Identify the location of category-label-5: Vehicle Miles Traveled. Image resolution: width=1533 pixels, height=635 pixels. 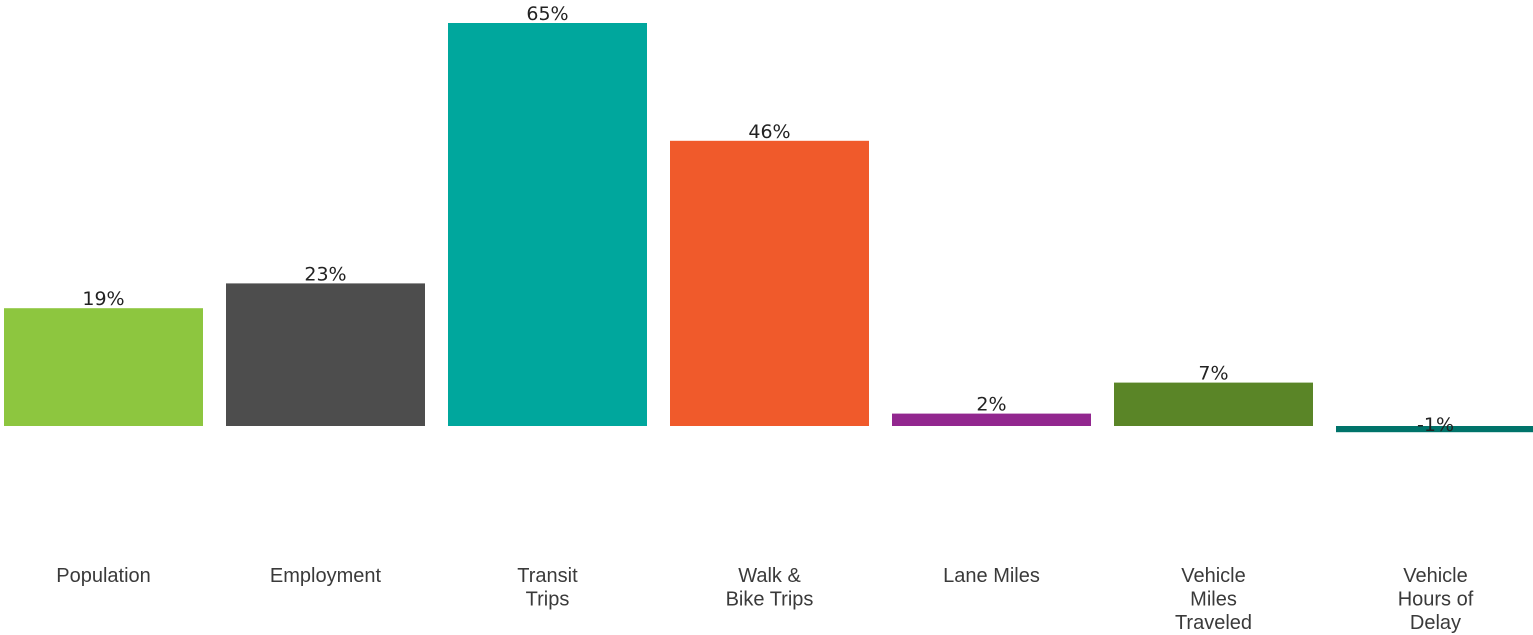
(1213, 599).